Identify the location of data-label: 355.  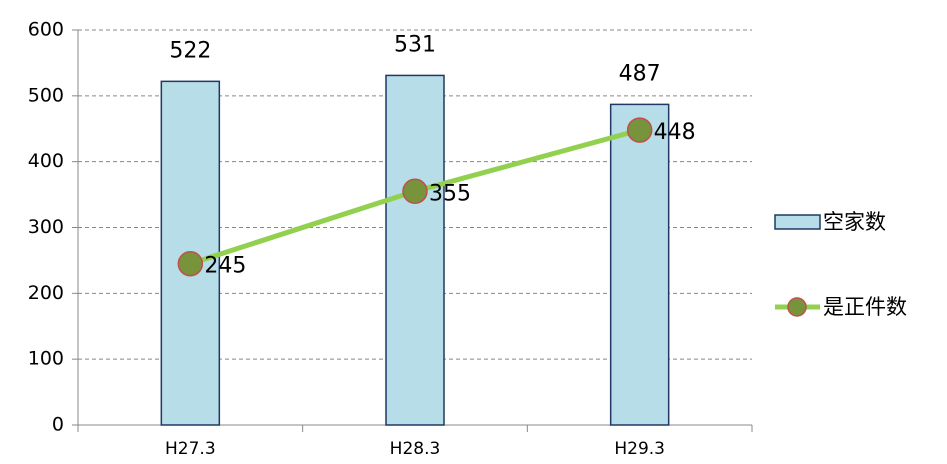
(450, 193).